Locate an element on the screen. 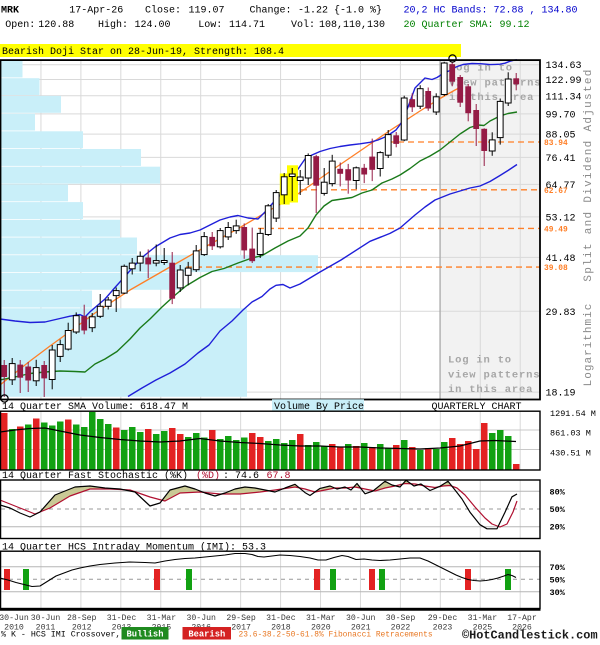 Image resolution: width=600 pixels, height=645 pixels. svg-text:14 Quarter SMA Volume: 618.47: 14 Quarter SMA Volume: 618.47 M is located at coordinates (95, 407).